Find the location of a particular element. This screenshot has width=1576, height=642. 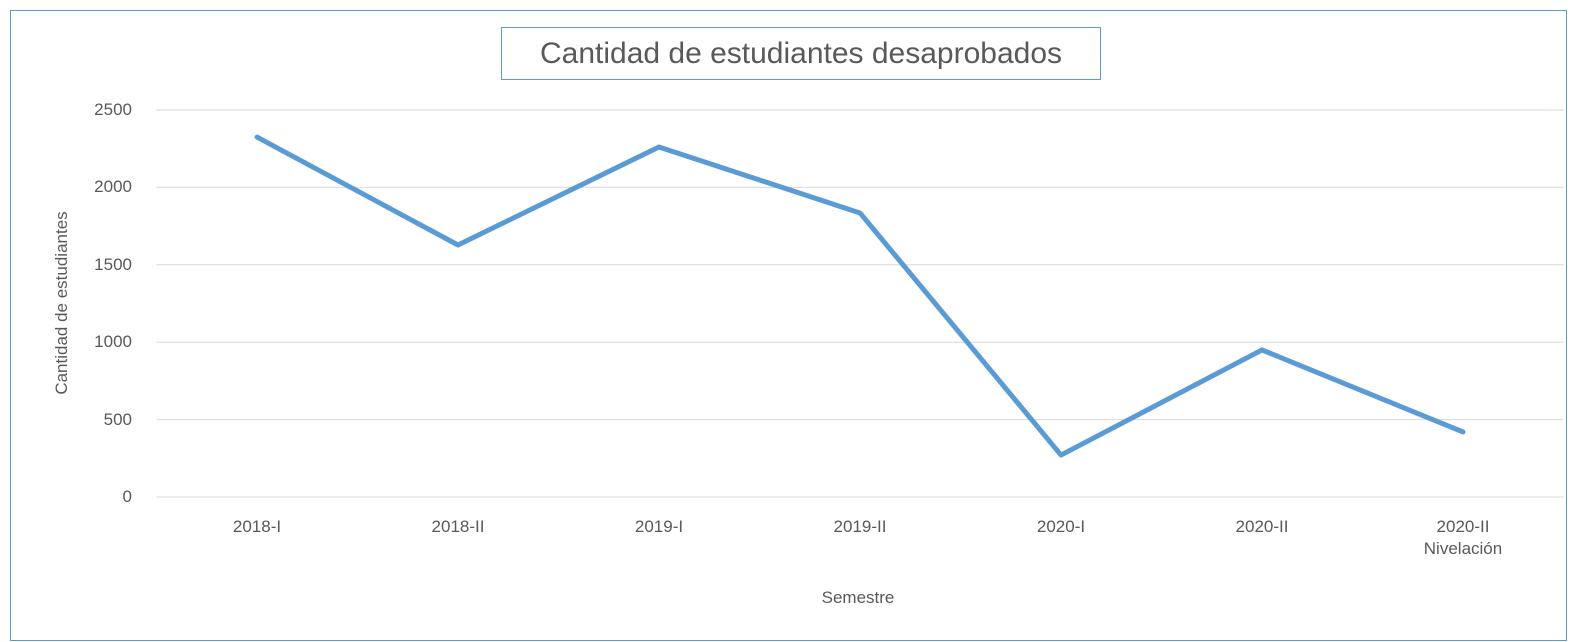

y-tick-label: 2500 is located at coordinates (113, 109).